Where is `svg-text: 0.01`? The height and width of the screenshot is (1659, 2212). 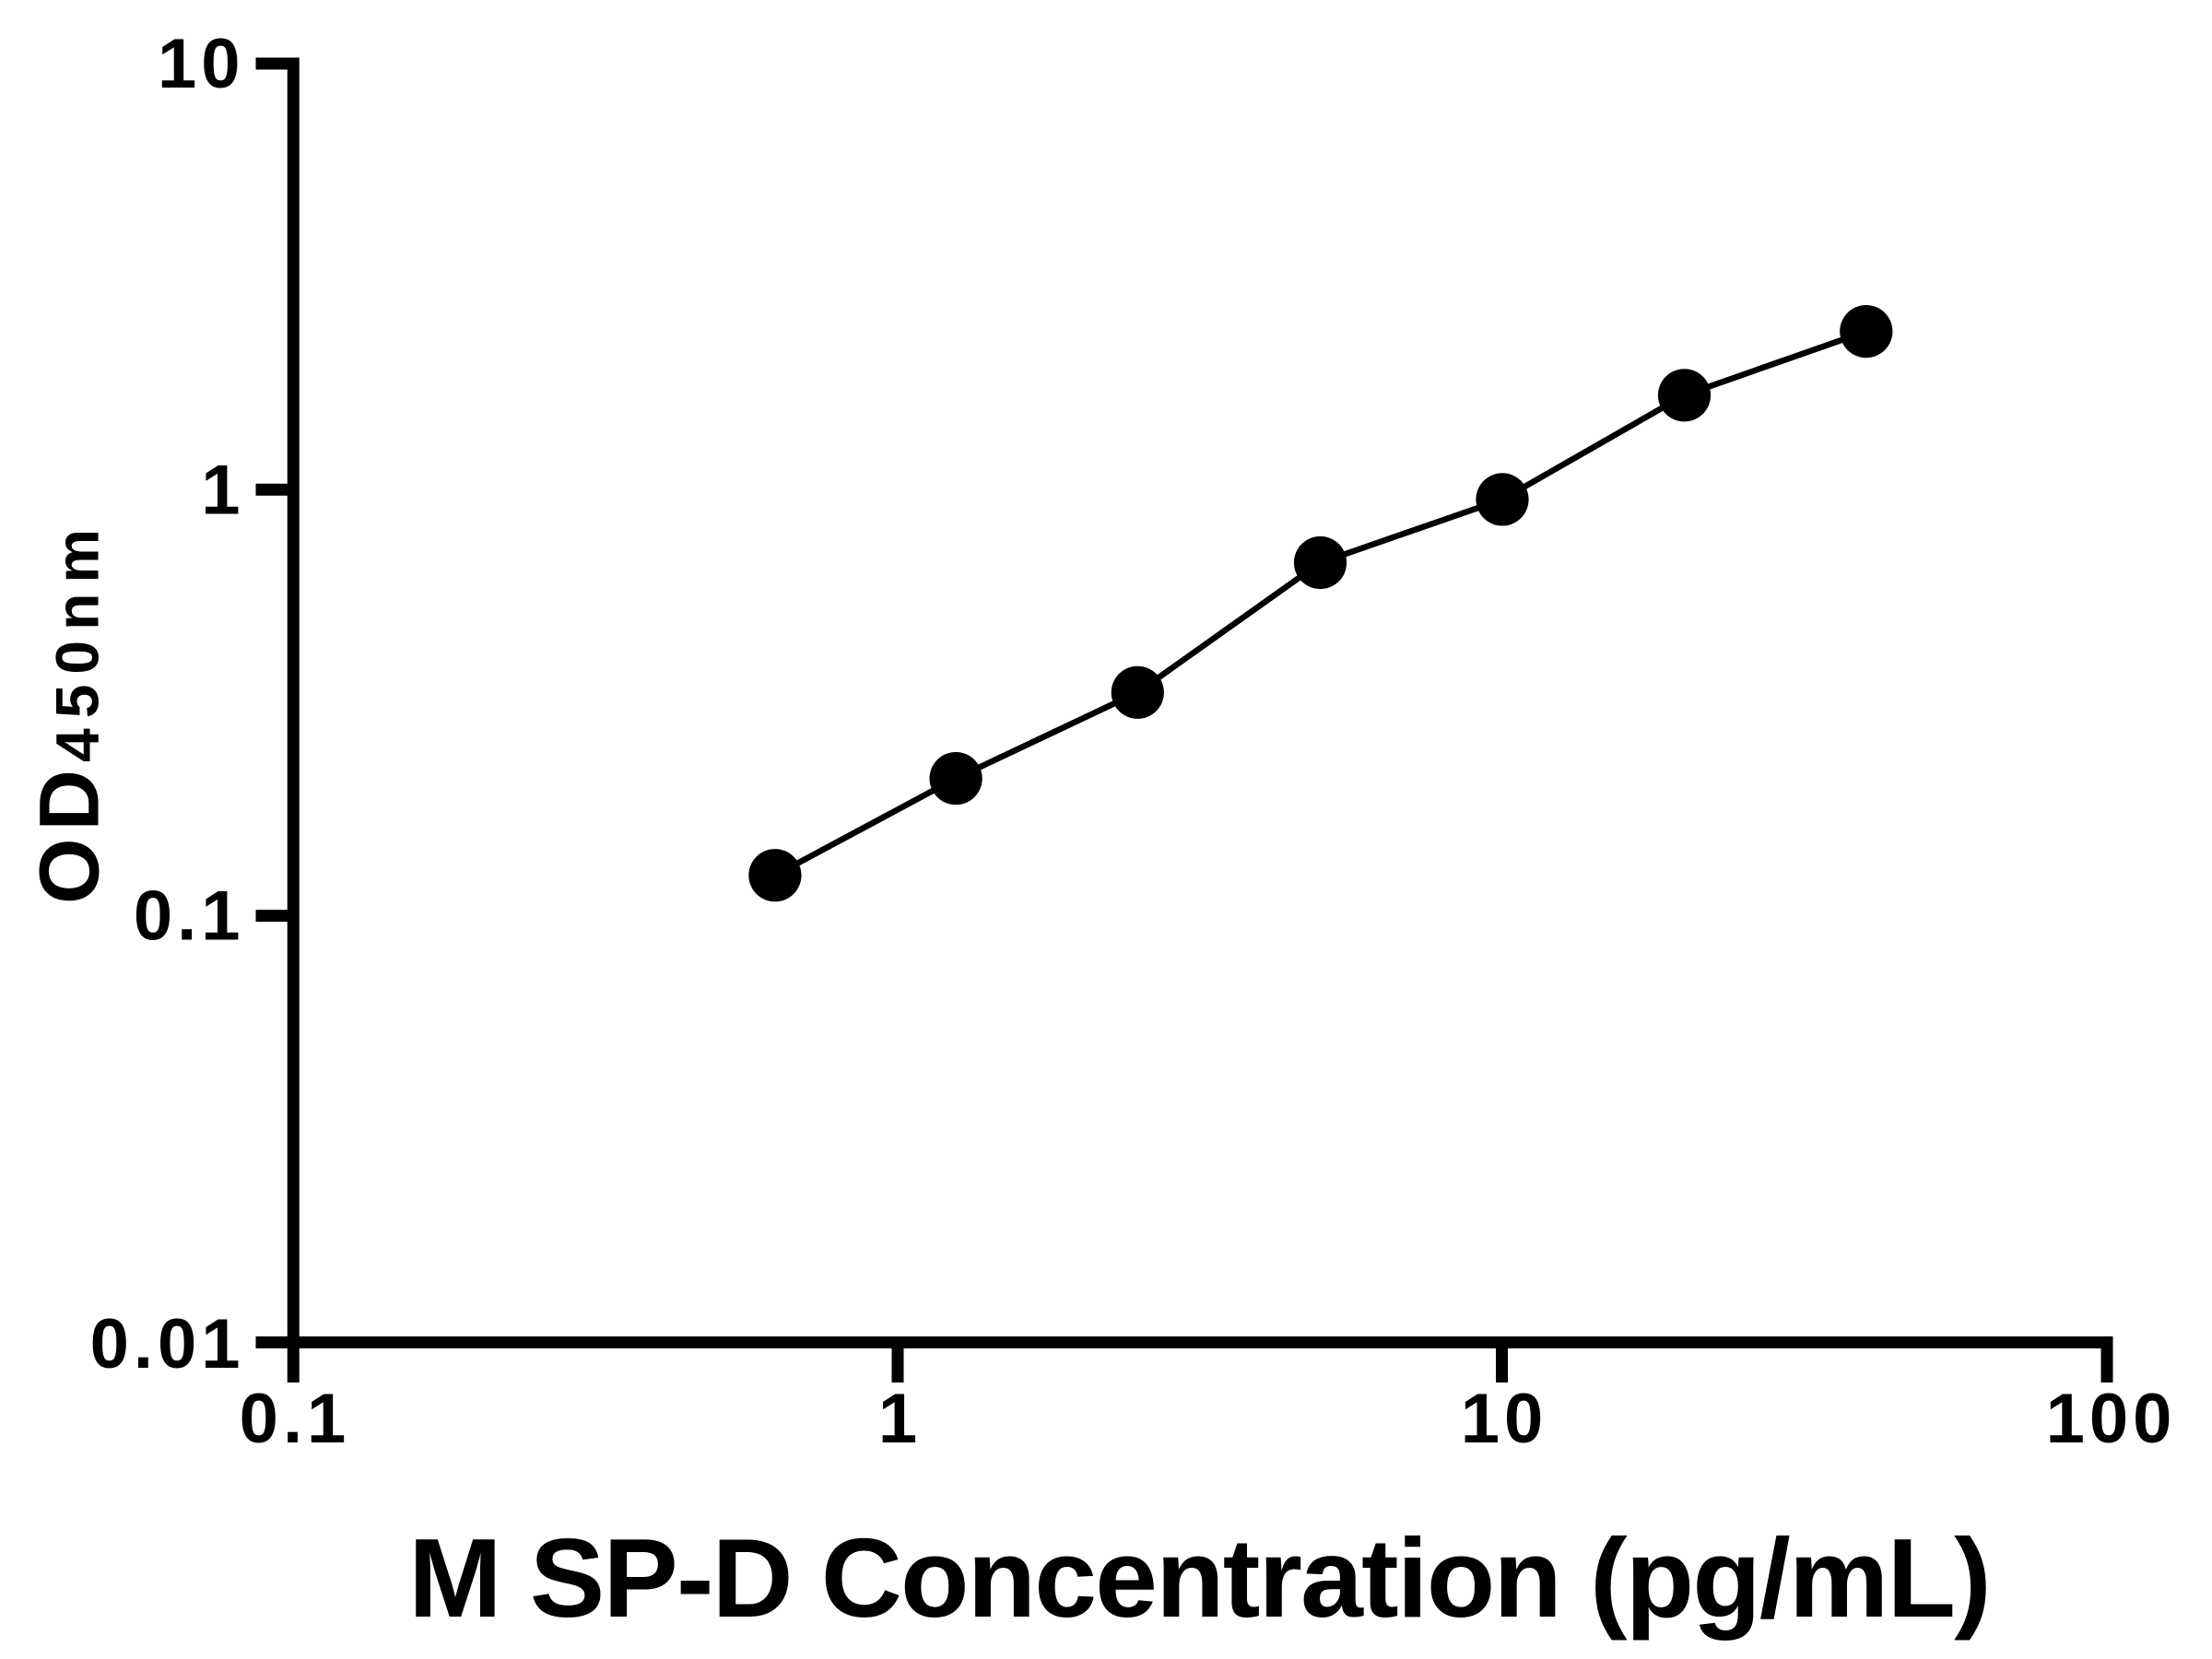 svg-text: 0.01 is located at coordinates (167, 1344).